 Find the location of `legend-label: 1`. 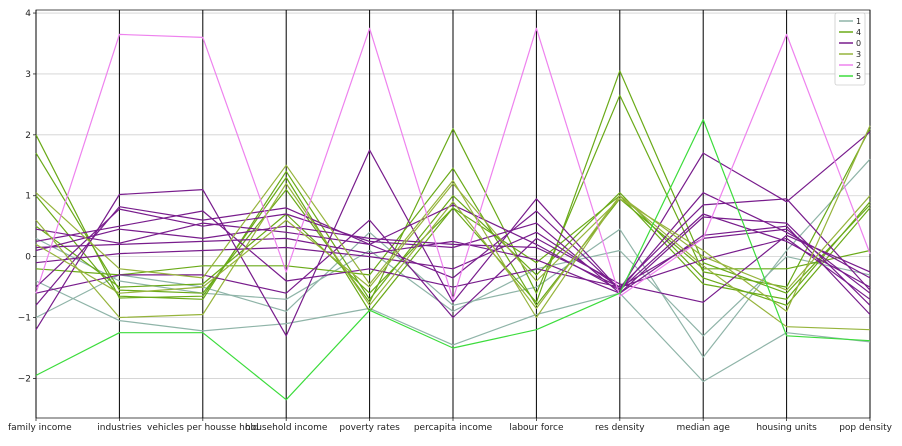

legend-label: 1 is located at coordinates (858, 21).